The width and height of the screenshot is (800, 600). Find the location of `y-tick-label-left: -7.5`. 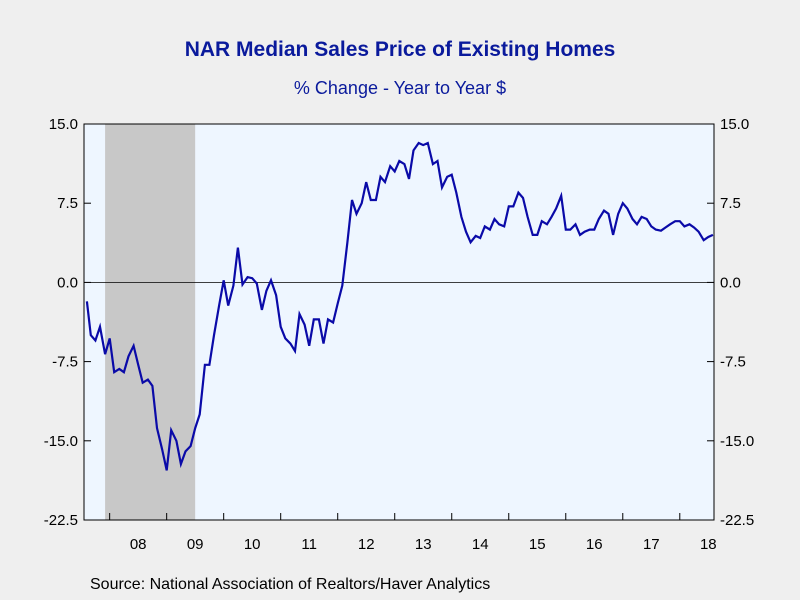

y-tick-label-left: -7.5 is located at coordinates (65, 362).